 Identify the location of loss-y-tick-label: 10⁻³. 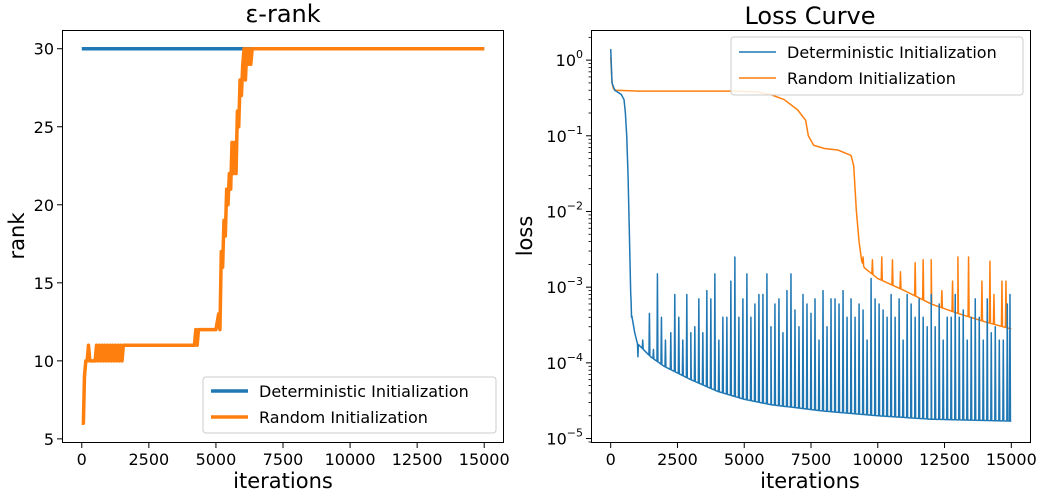
(564, 286).